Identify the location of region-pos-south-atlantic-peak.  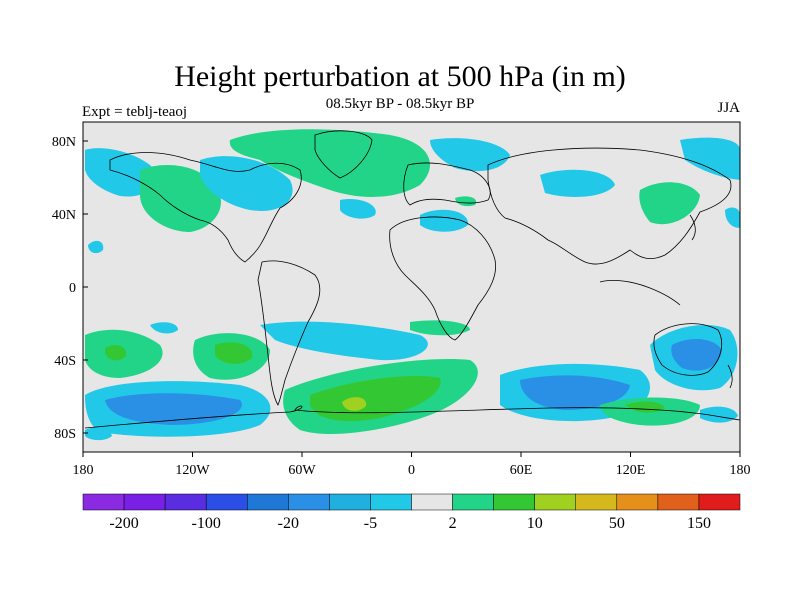
(354, 404).